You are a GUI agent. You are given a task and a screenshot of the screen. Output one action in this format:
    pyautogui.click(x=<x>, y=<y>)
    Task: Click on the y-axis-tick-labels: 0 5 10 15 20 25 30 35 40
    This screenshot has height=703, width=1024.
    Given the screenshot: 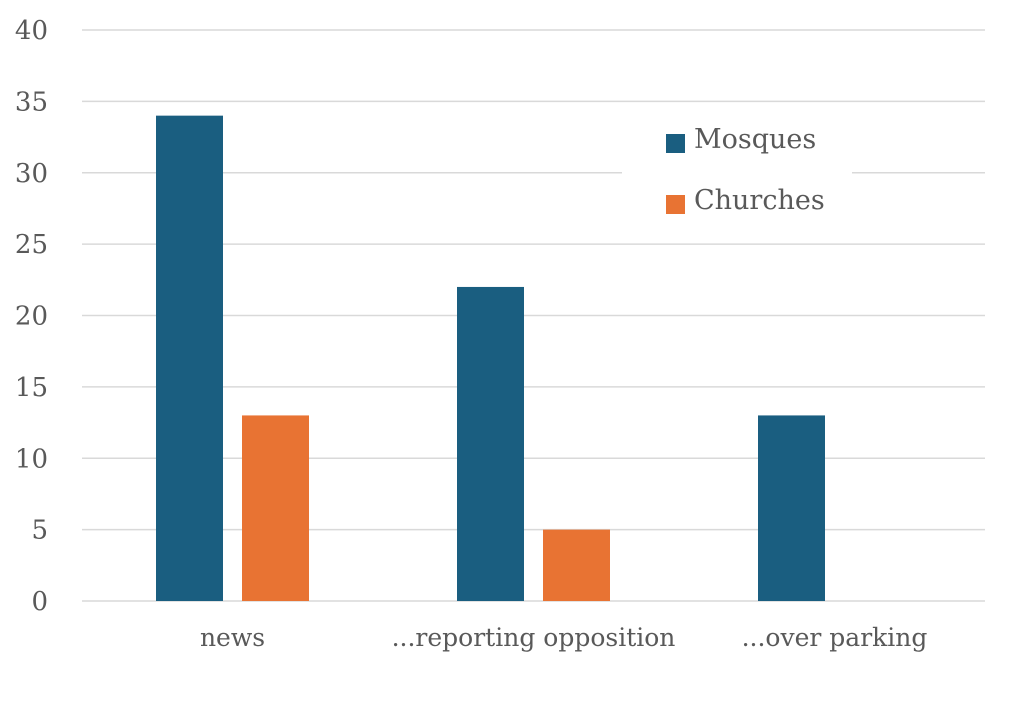 What is the action you would take?
    pyautogui.click(x=31, y=316)
    